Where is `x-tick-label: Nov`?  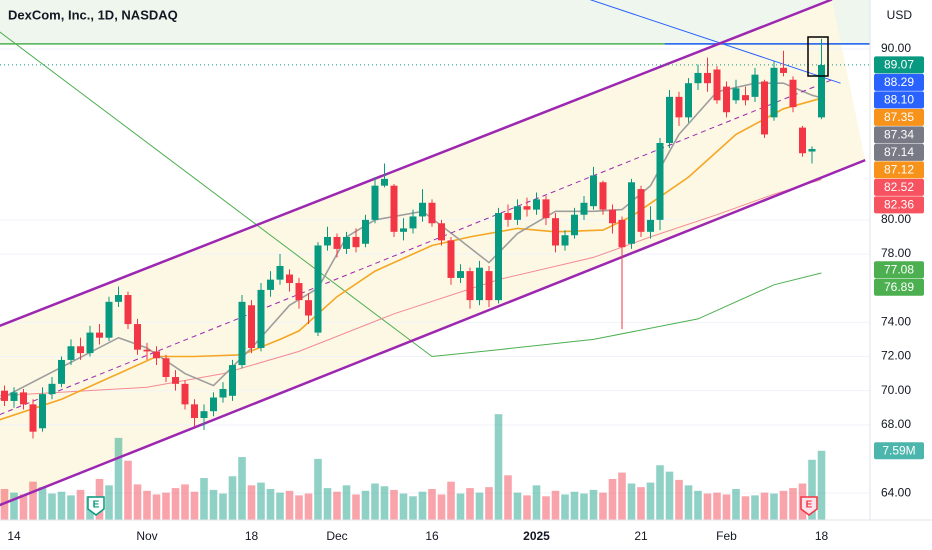
x-tick-label: Nov is located at coordinates (146, 536).